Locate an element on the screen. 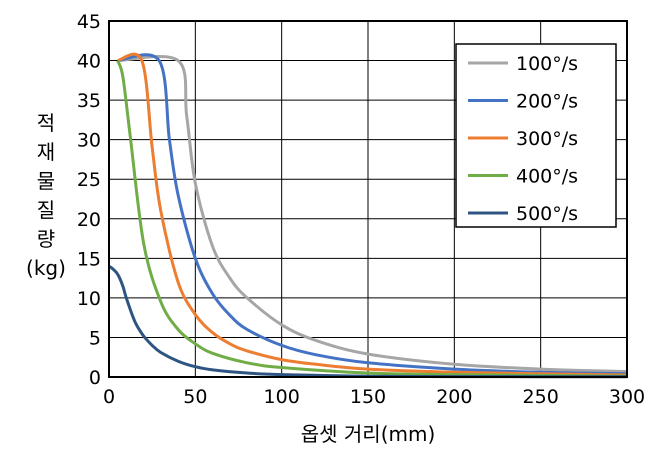 This screenshot has width=663, height=462. y-tick-label: 10 is located at coordinates (89, 299).